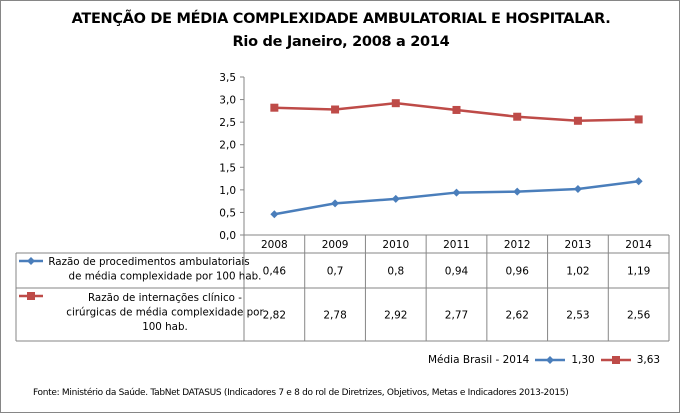 Image resolution: width=680 pixels, height=413 pixels. I want to click on series-name: 100 hab., so click(165, 327).